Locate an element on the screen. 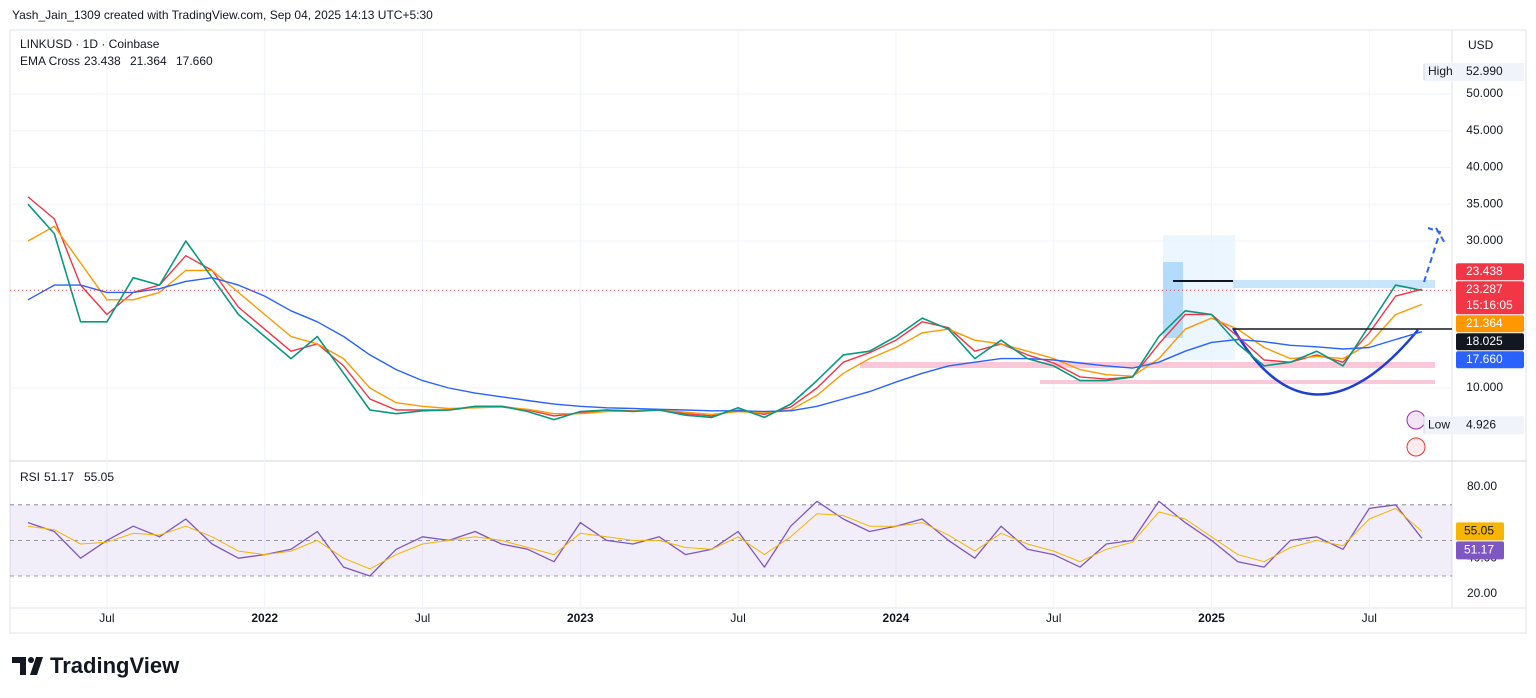 Image resolution: width=1536 pixels, height=698 pixels. low-value: 4.926 is located at coordinates (1481, 424).